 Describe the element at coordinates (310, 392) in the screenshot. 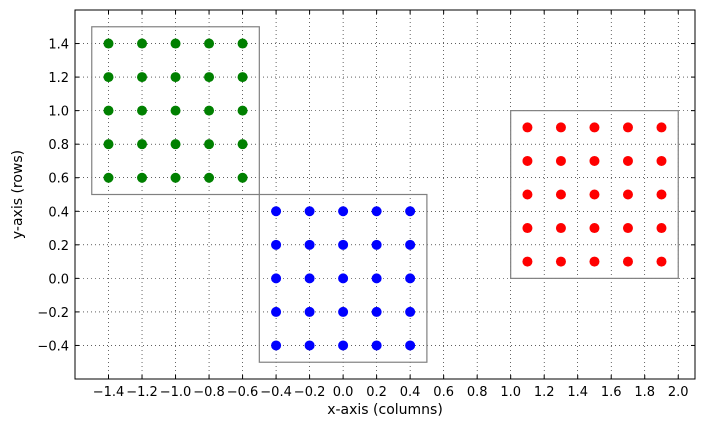

I see `x-tick-label: −0.2` at that location.